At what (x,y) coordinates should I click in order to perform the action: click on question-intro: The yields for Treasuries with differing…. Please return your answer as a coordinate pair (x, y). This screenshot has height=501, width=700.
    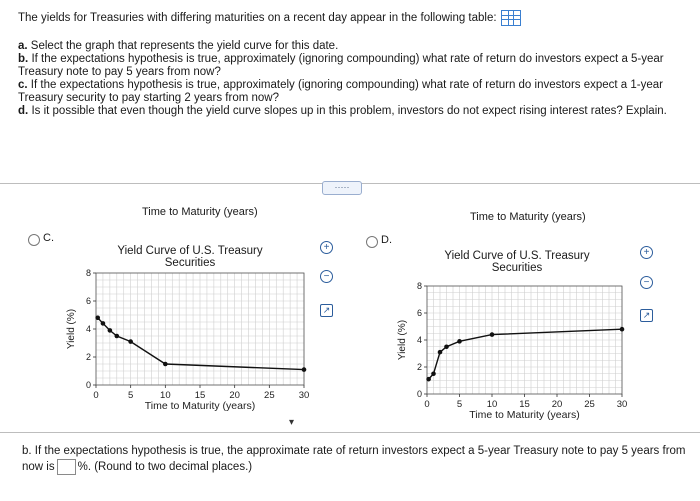
    Looking at the image, I should click on (257, 18).